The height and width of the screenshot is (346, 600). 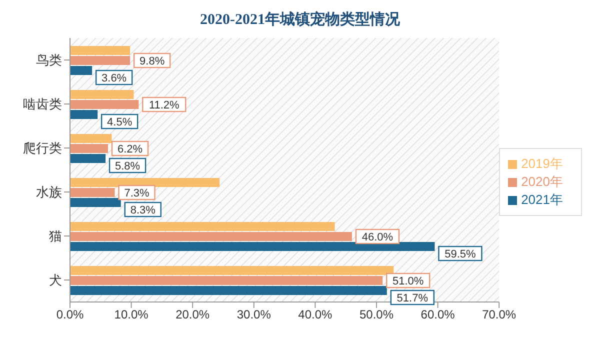 I want to click on y-tick-label: 啮齿类, so click(x=42, y=104).